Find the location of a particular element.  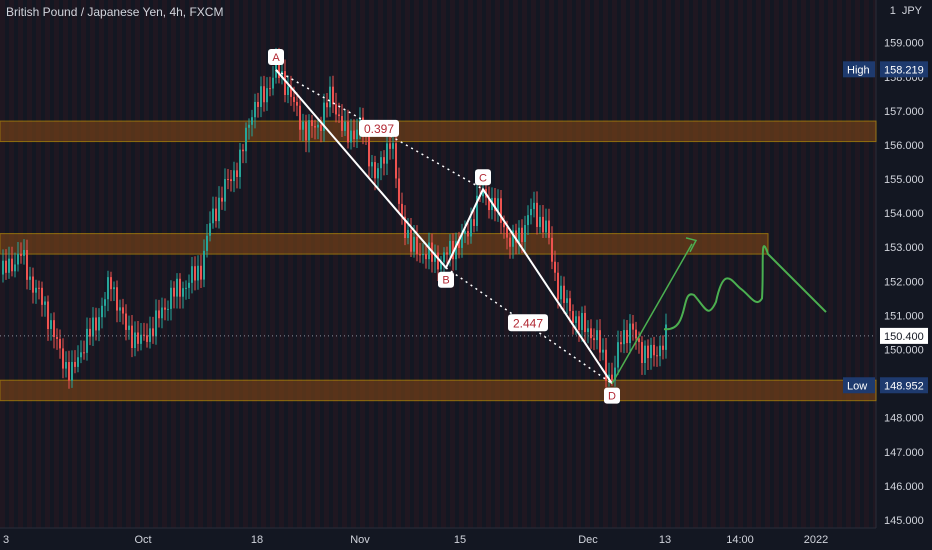

ac-dotted-line is located at coordinates (379, 129).